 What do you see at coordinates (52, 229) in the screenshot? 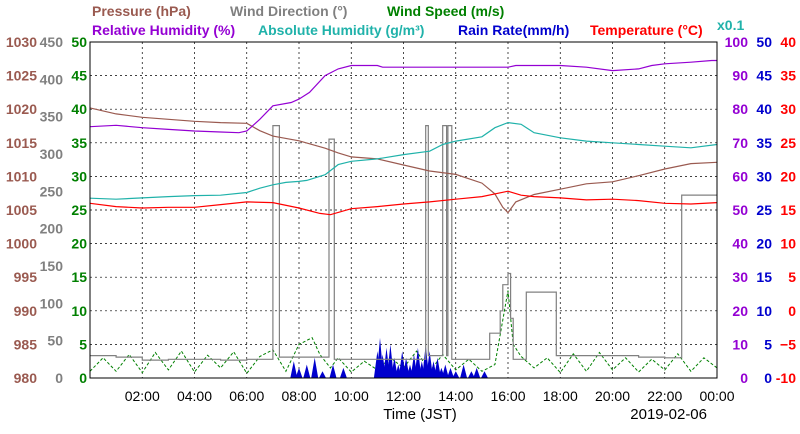
I see `y-tick-wind_direction: 200` at bounding box center [52, 229].